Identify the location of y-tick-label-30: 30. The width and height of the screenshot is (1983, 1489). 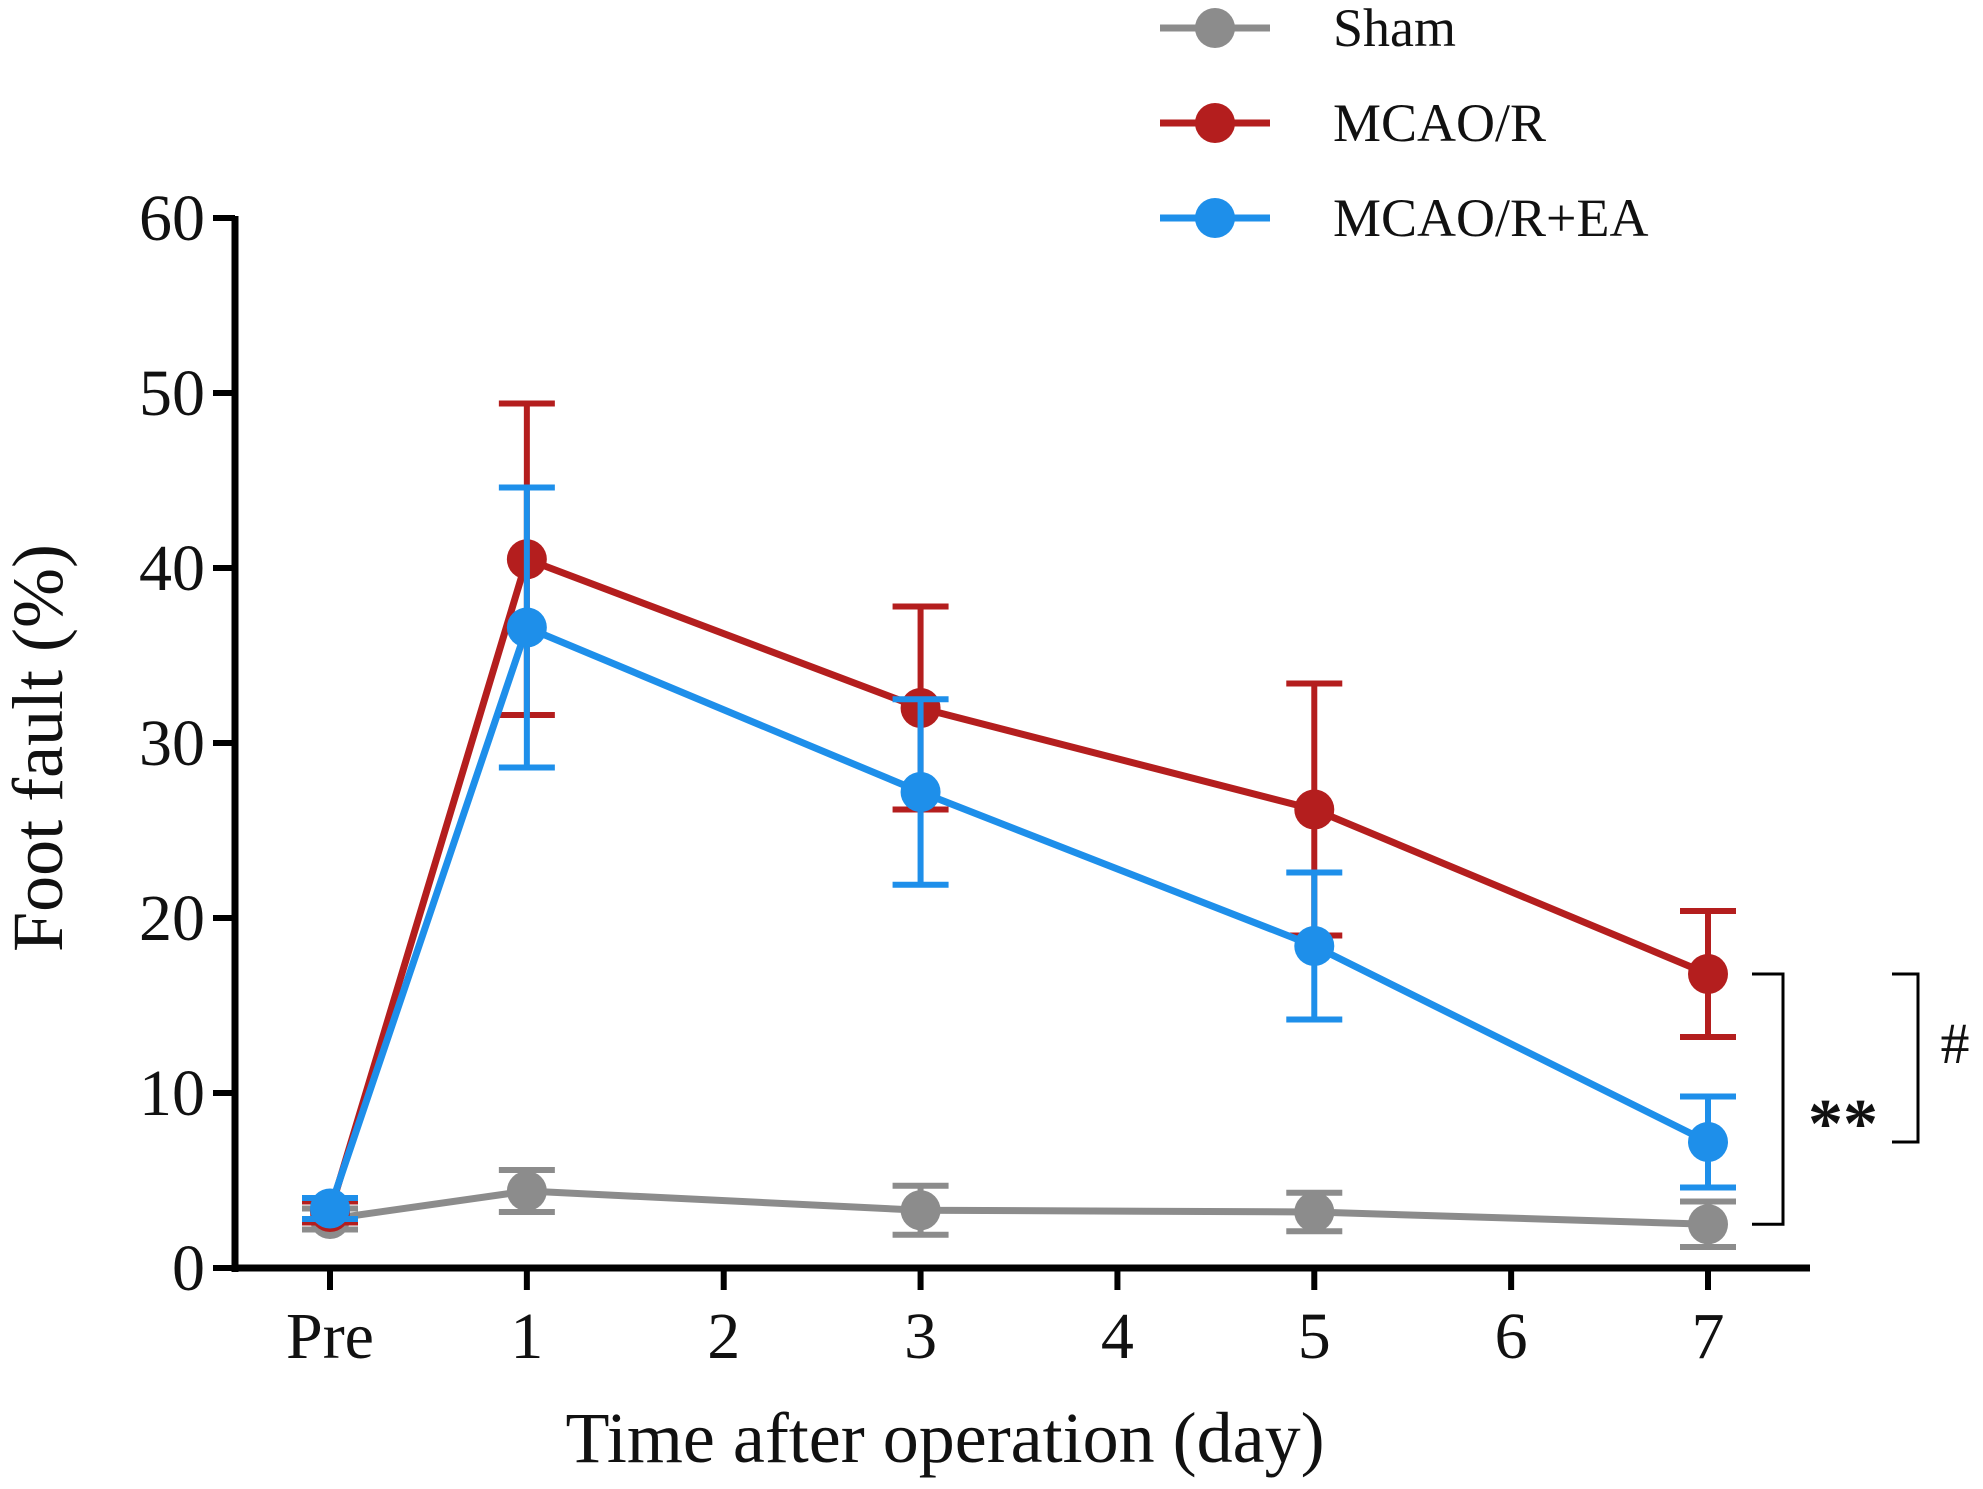
(172, 743).